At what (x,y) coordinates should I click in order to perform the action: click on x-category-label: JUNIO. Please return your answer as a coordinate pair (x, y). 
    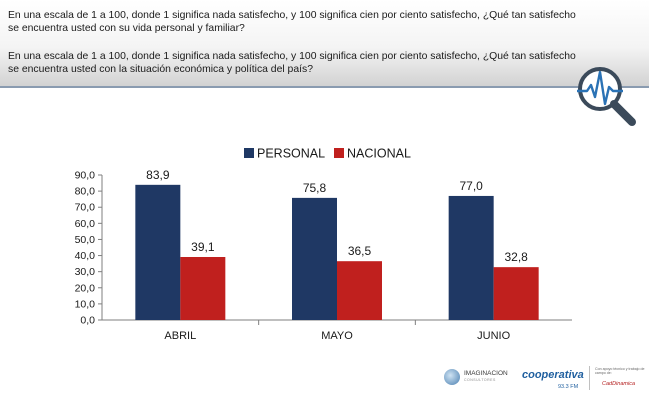
    Looking at the image, I should click on (493, 336).